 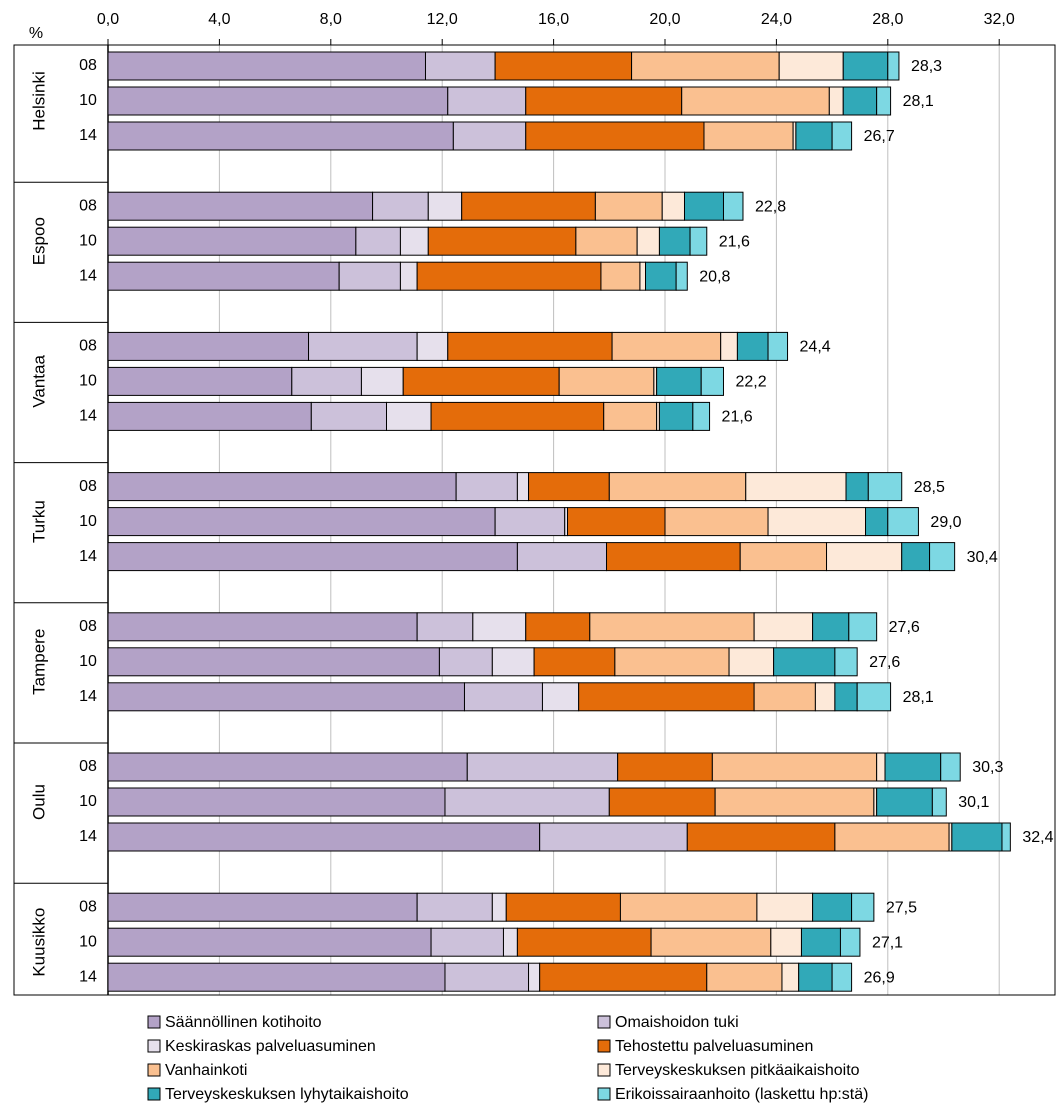 What do you see at coordinates (664, 19) in the screenshot?
I see `x-tick-label: 20,0` at bounding box center [664, 19].